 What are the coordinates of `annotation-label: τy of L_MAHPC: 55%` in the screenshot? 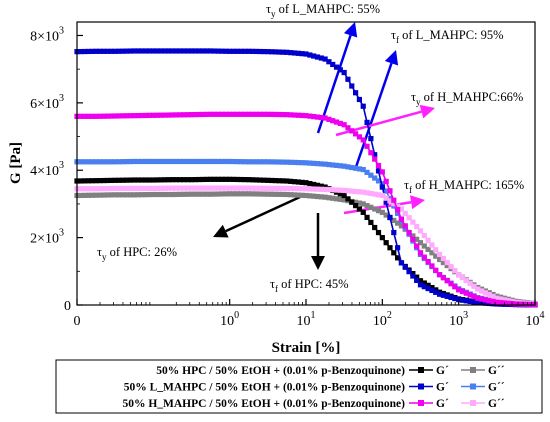 It's located at (323, 10).